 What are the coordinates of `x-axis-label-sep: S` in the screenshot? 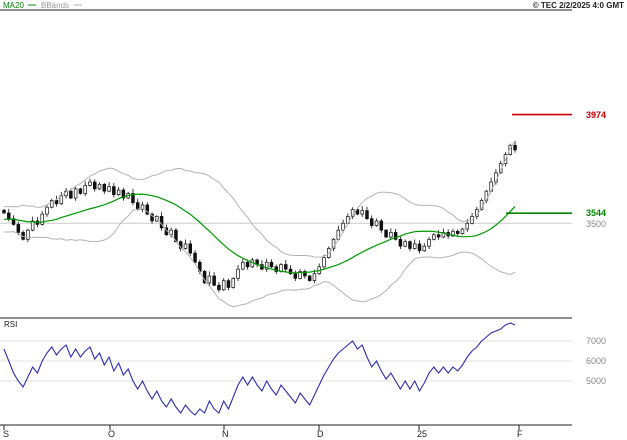 It's located at (6, 434).